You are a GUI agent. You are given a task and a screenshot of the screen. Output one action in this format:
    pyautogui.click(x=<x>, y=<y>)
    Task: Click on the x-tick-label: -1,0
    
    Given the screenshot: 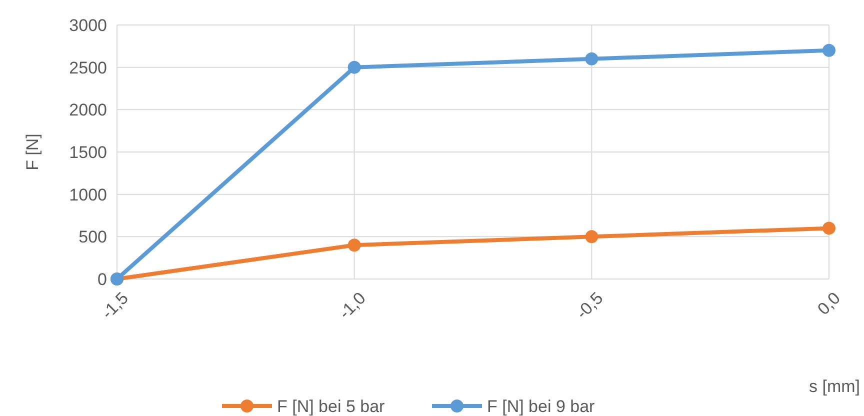 What is the action you would take?
    pyautogui.click(x=352, y=305)
    